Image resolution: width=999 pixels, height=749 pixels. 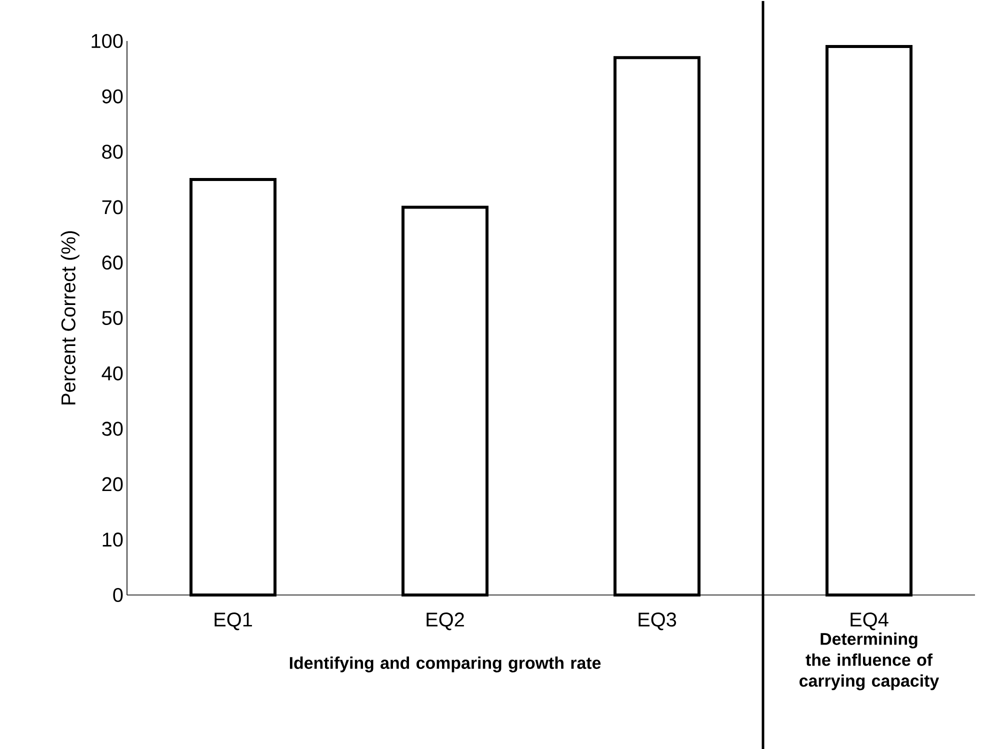 I want to click on text: Identifying and comparing growth rate, so click(x=445, y=664).